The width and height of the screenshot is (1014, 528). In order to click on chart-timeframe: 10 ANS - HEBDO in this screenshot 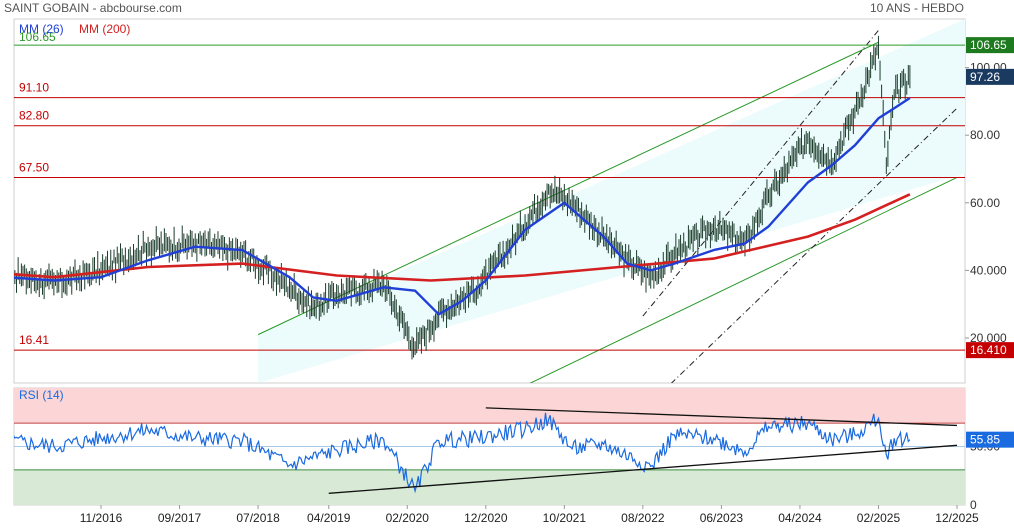, I will do `click(916, 8)`.